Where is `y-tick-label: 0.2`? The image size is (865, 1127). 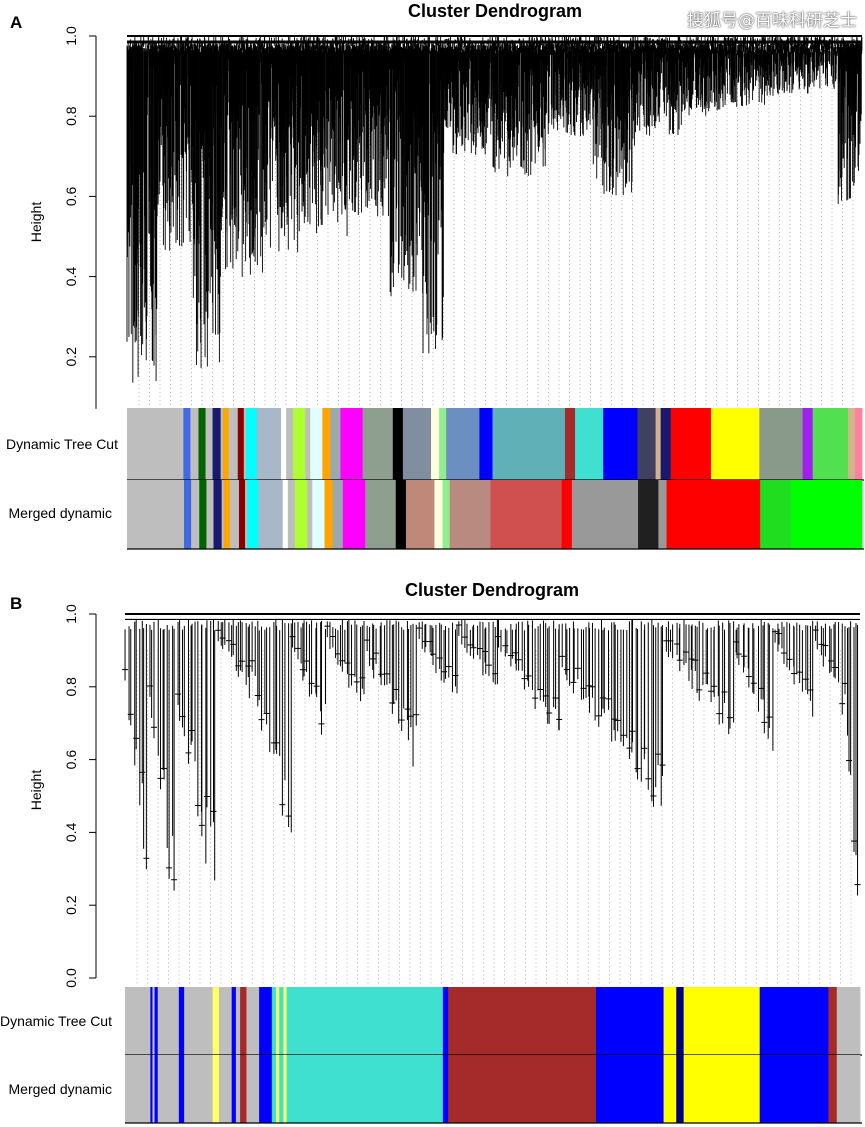 y-tick-label: 0.2 is located at coordinates (71, 357).